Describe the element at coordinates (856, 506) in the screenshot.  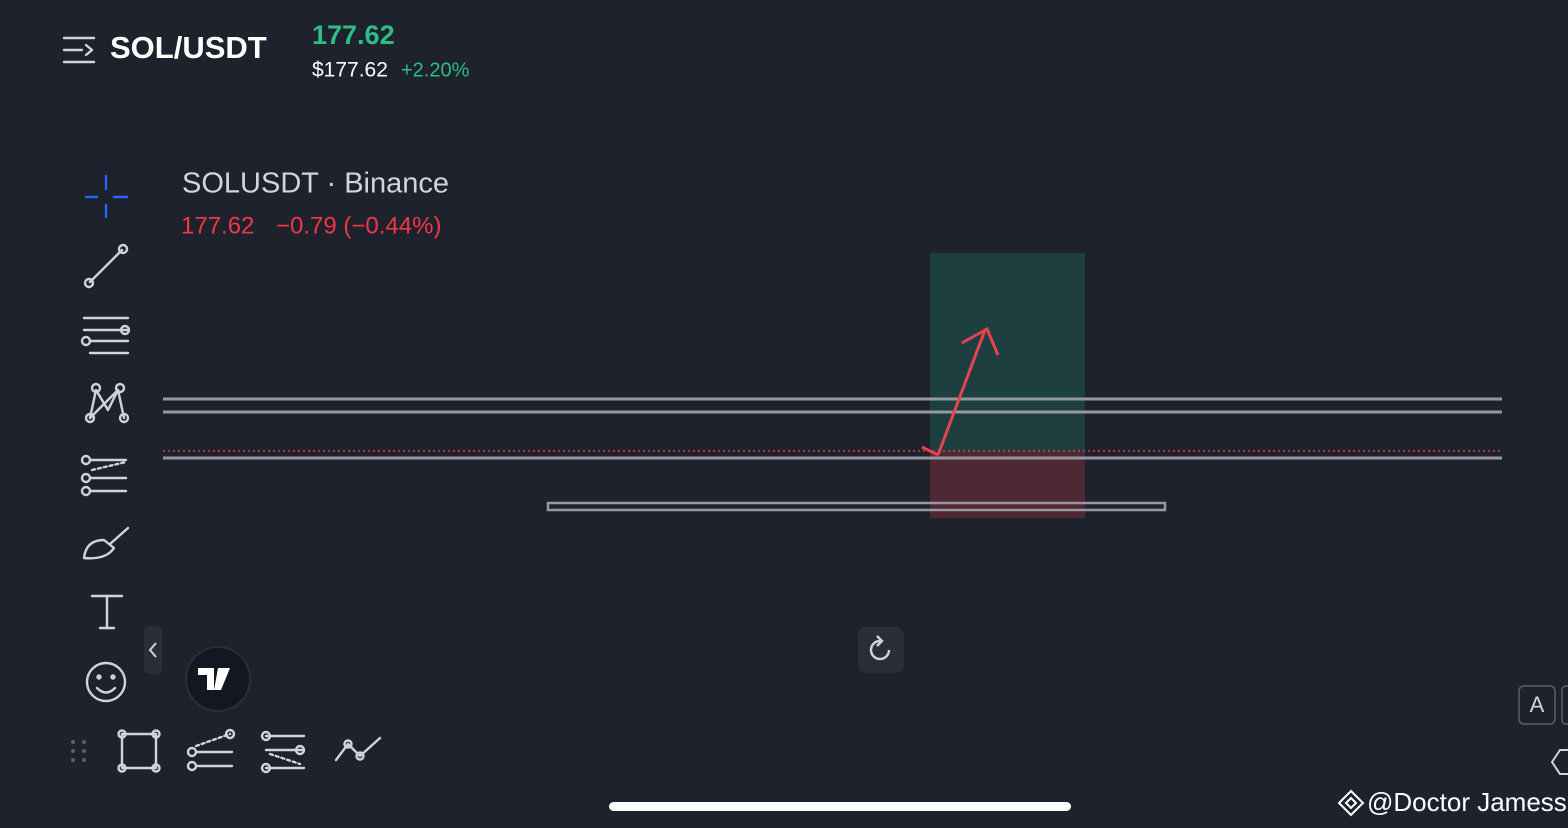
I see `rect-drawing` at that location.